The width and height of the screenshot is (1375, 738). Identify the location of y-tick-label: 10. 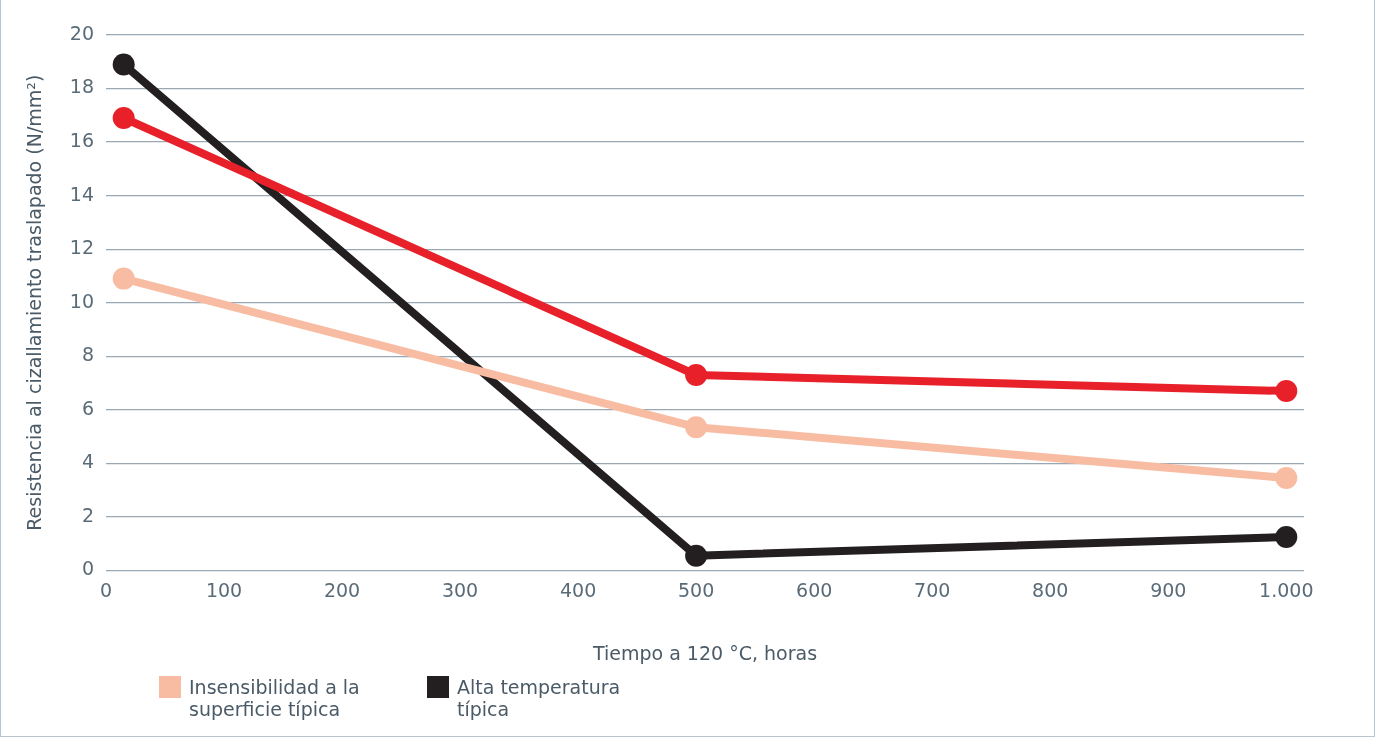
(81, 300).